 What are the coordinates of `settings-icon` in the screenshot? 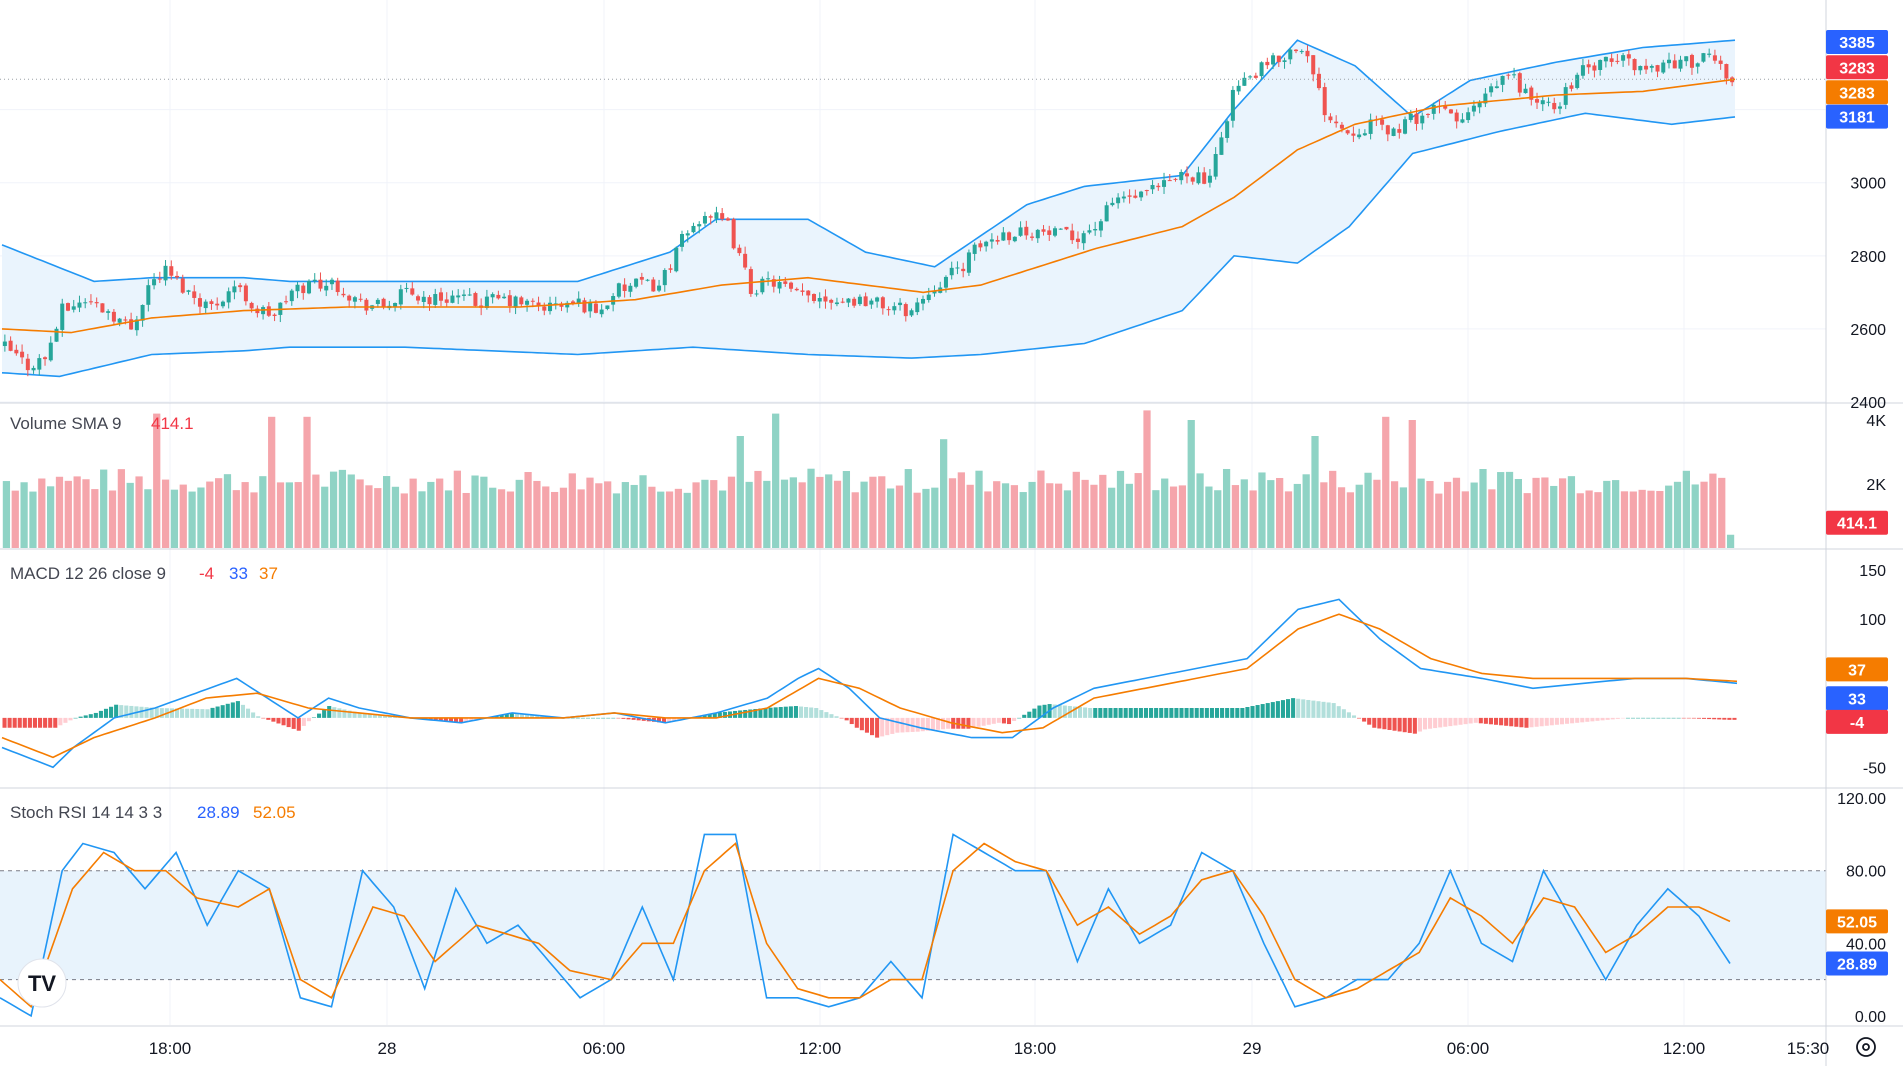 It's located at (1866, 1047).